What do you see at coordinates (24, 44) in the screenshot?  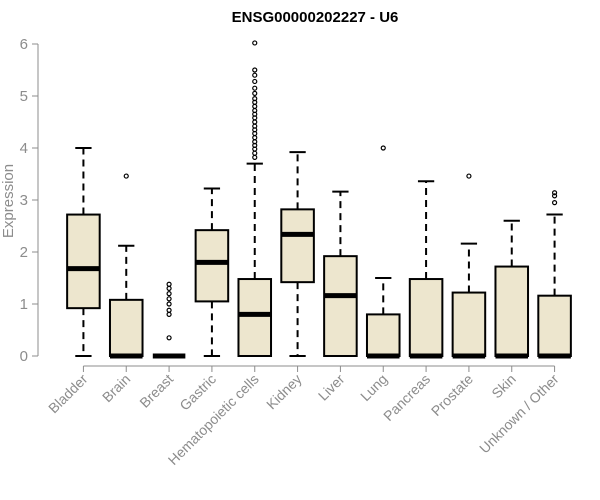 I see `y-tick-label: 6` at bounding box center [24, 44].